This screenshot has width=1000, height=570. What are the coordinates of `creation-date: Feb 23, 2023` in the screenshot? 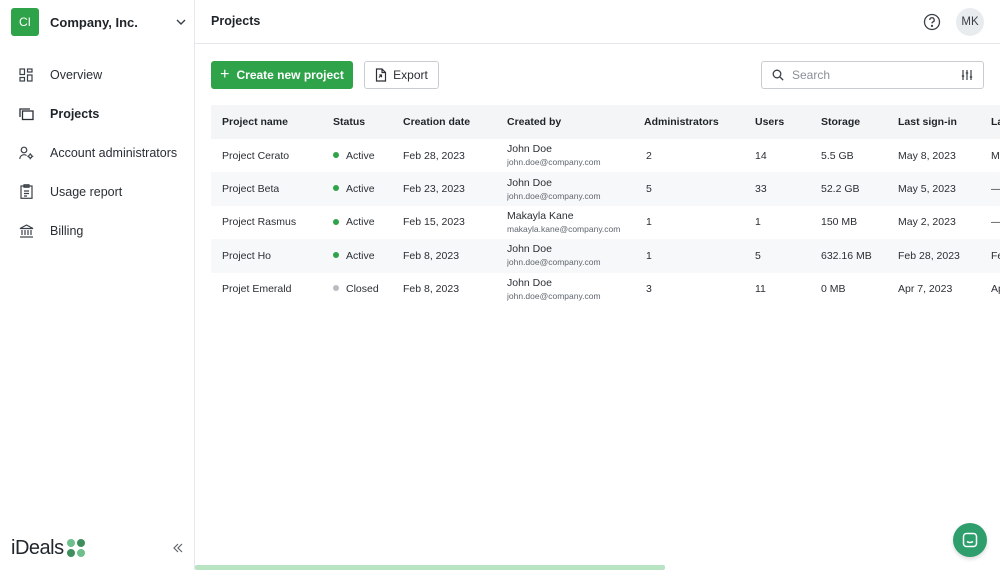 It's located at (434, 189).